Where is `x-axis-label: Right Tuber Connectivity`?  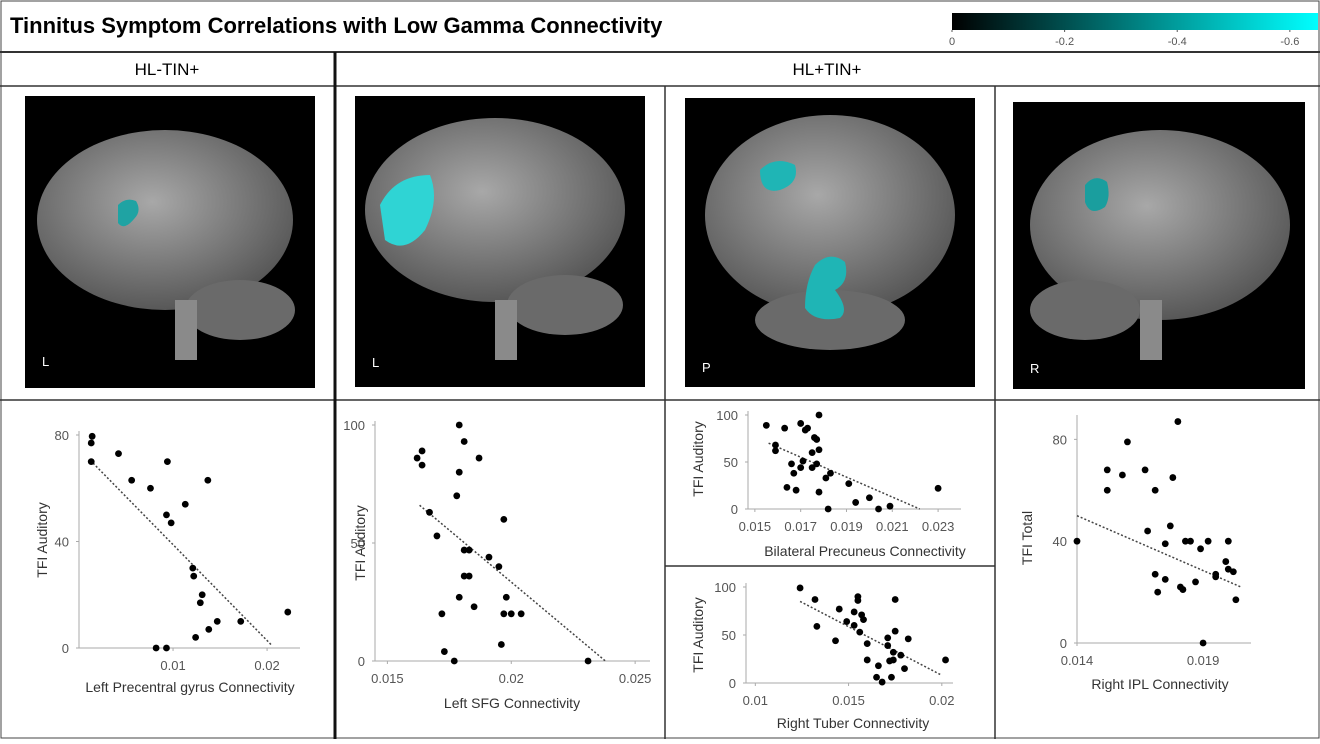
x-axis-label: Right Tuber Connectivity is located at coordinates (853, 723).